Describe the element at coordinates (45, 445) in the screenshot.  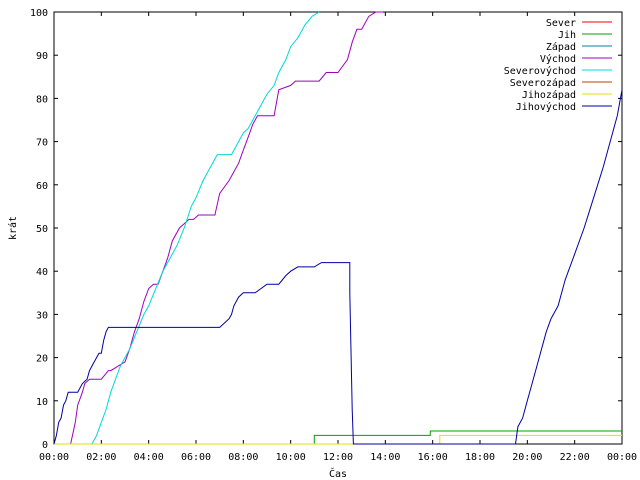
I see `y-tick-label: 0` at that location.